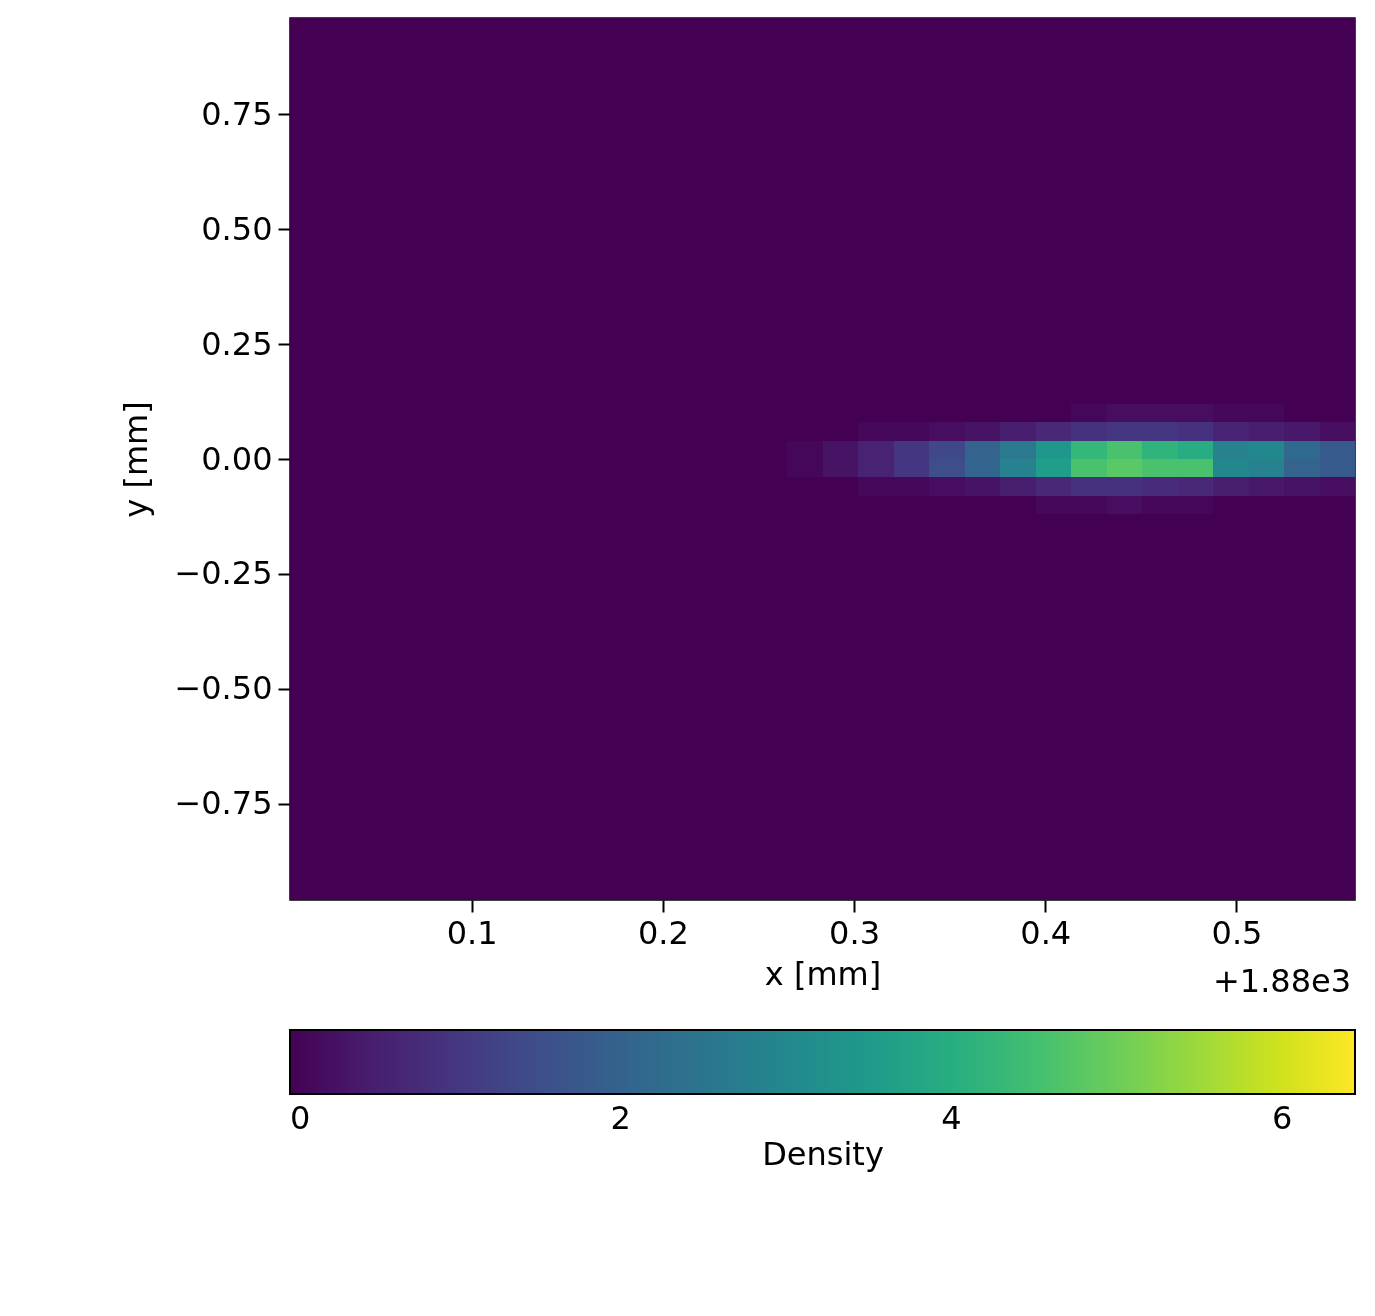 The image size is (1375, 1316). Describe the element at coordinates (1282, 1118) in the screenshot. I see `color-bar-label: 6` at that location.